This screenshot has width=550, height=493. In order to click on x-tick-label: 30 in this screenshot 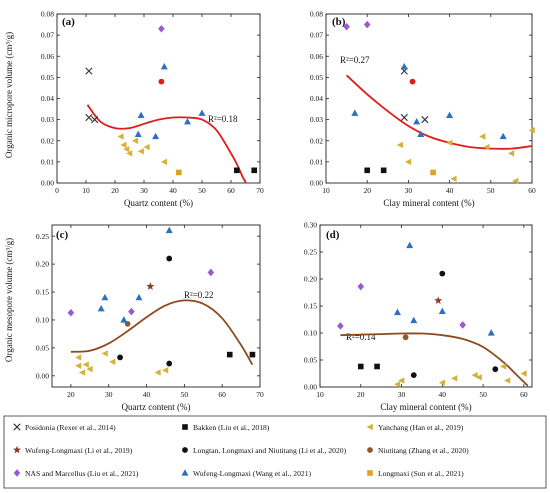, I will do `click(109, 394)`.